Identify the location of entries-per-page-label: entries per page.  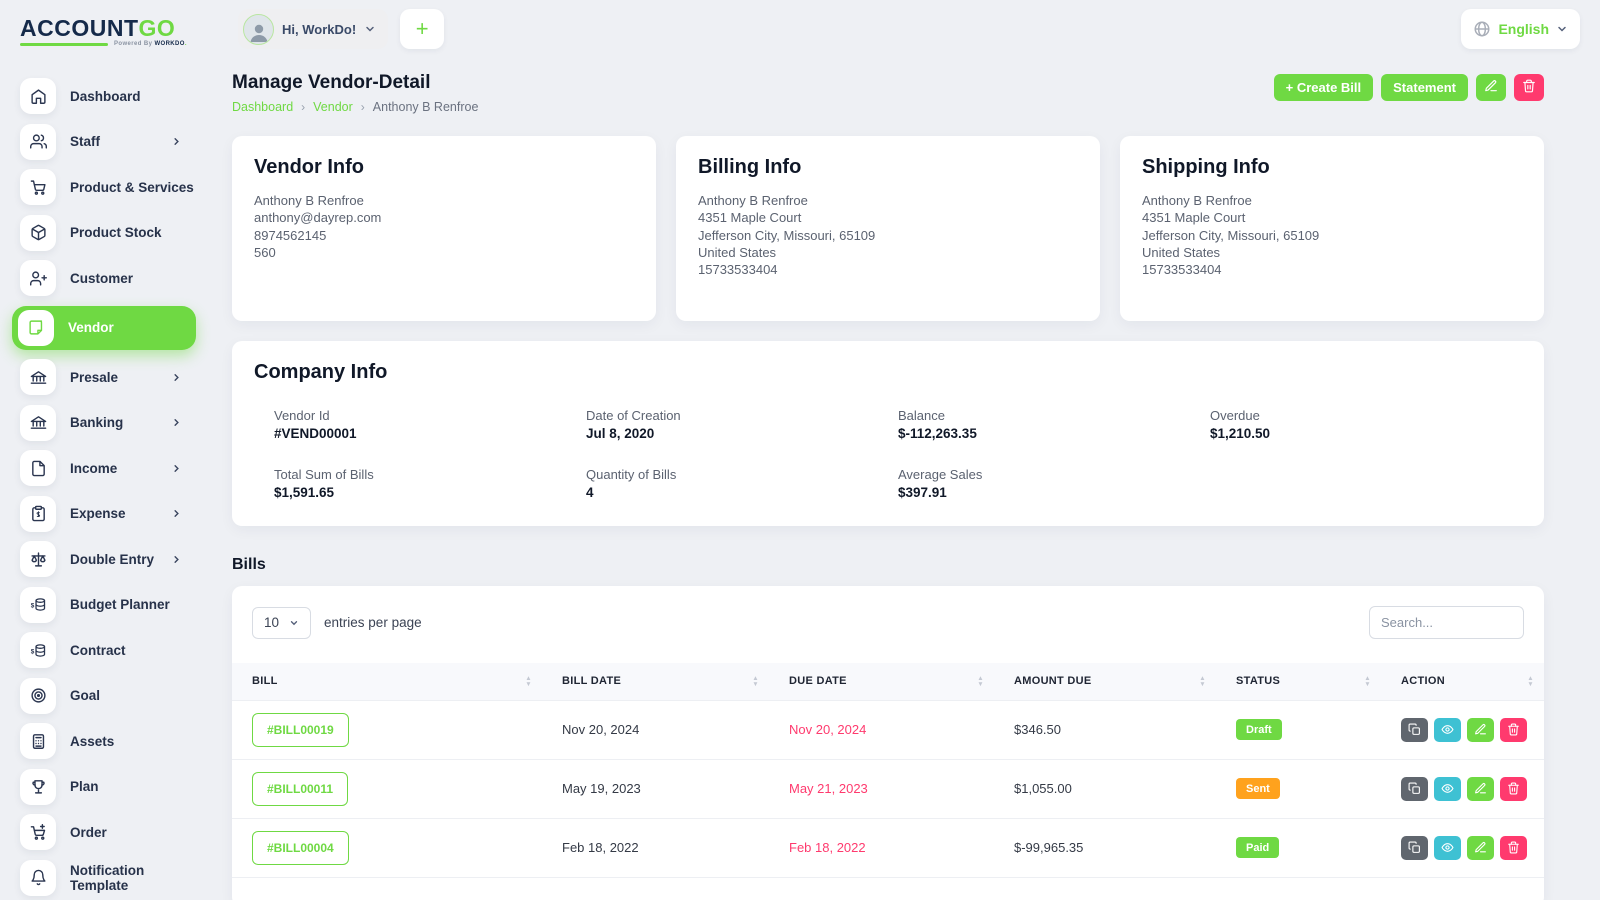
(373, 622).